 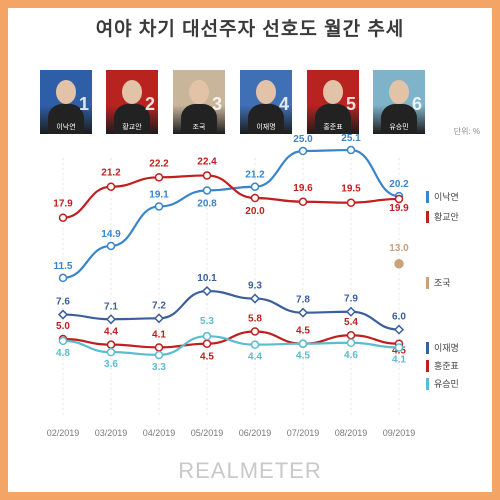 What do you see at coordinates (416, 104) in the screenshot?
I see `candidate-number: 6` at bounding box center [416, 104].